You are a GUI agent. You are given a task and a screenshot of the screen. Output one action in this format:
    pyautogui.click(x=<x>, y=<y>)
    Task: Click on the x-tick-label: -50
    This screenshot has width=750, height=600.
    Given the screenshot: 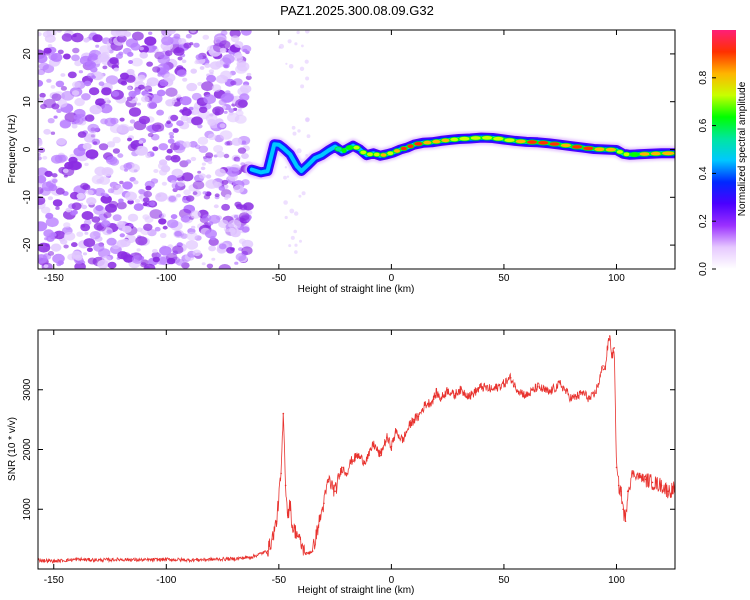 What is the action you would take?
    pyautogui.click(x=279, y=278)
    